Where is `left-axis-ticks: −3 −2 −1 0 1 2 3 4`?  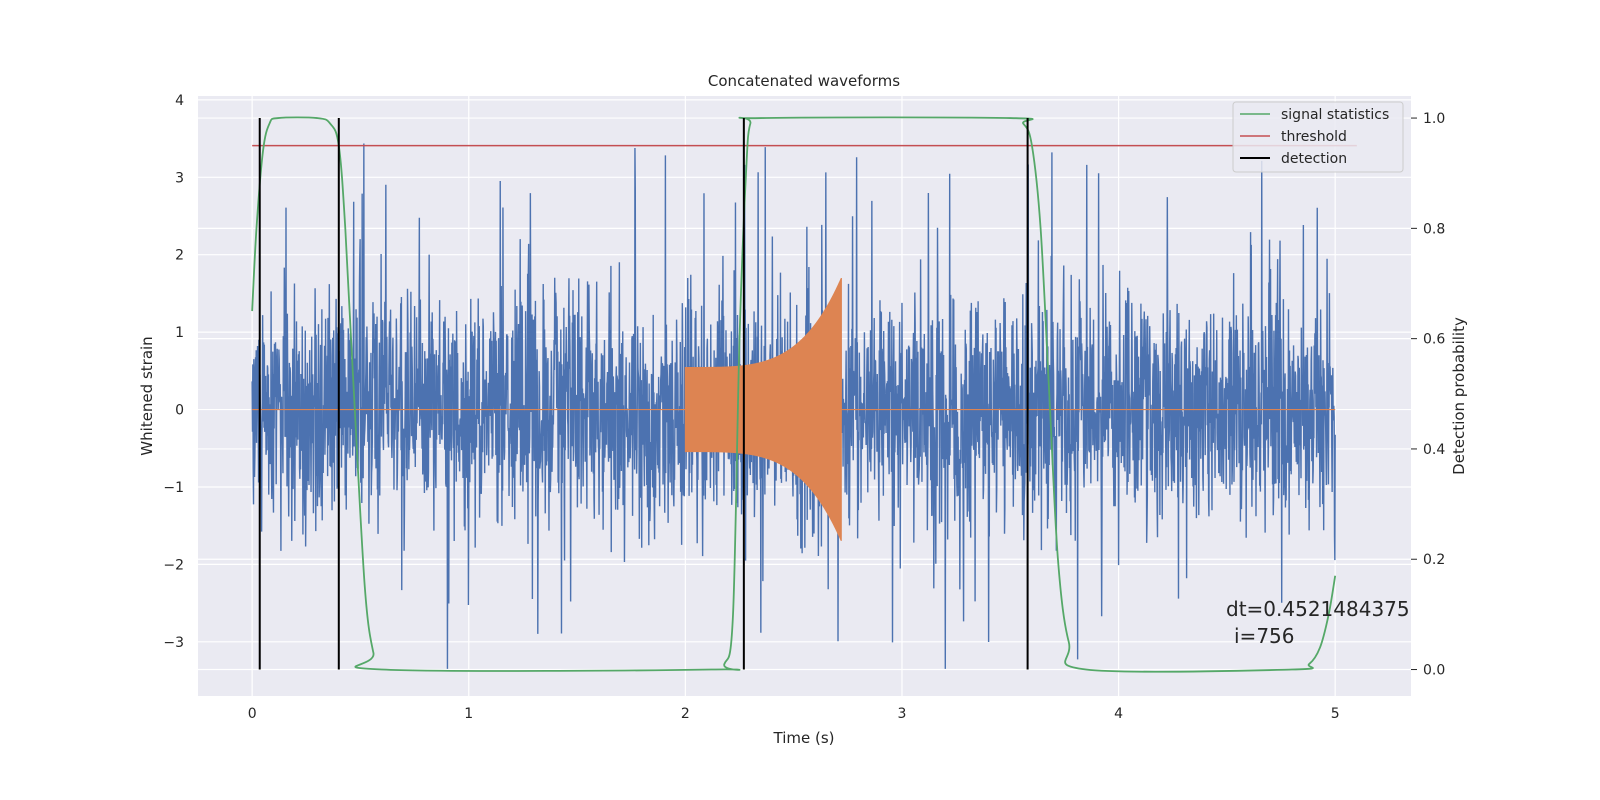 left-axis-ticks: −3 −2 −1 0 1 2 3 4 is located at coordinates (173, 372).